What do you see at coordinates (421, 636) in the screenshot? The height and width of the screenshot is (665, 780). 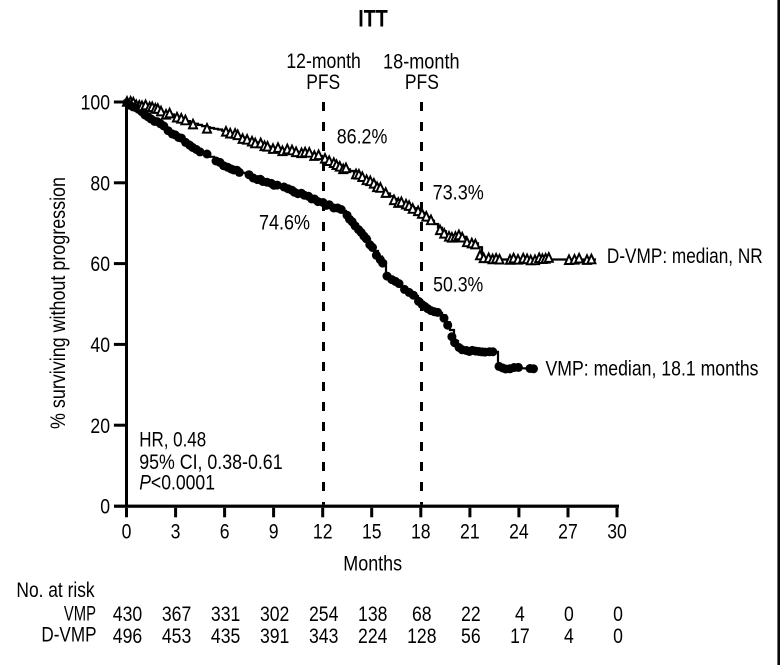 I see `svg-text: 128` at bounding box center [421, 636].